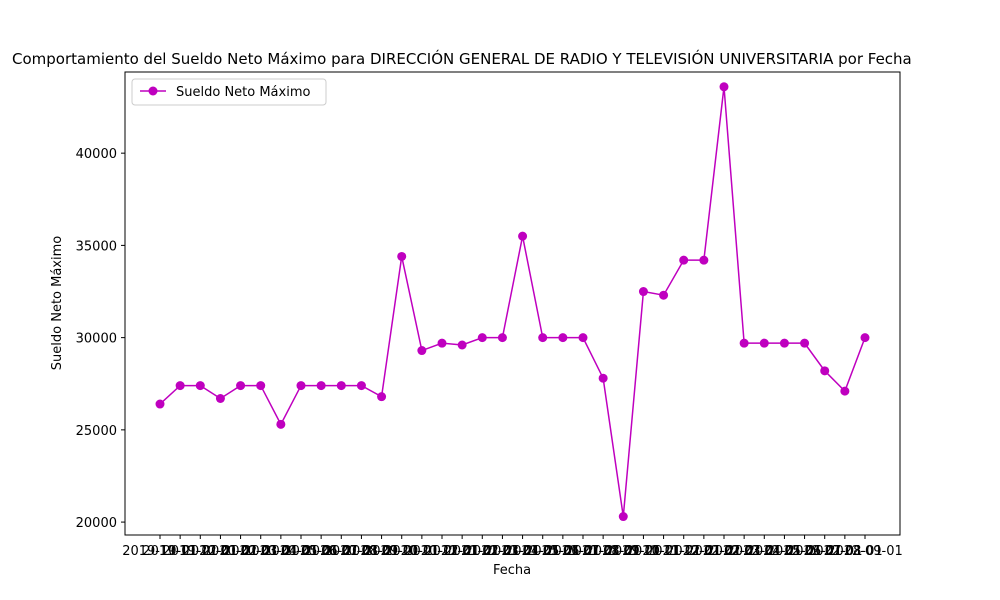 The width and height of the screenshot is (1000, 600). What do you see at coordinates (765, 551) in the screenshot?
I see `x-tick-label: 2022-04-01` at bounding box center [765, 551].